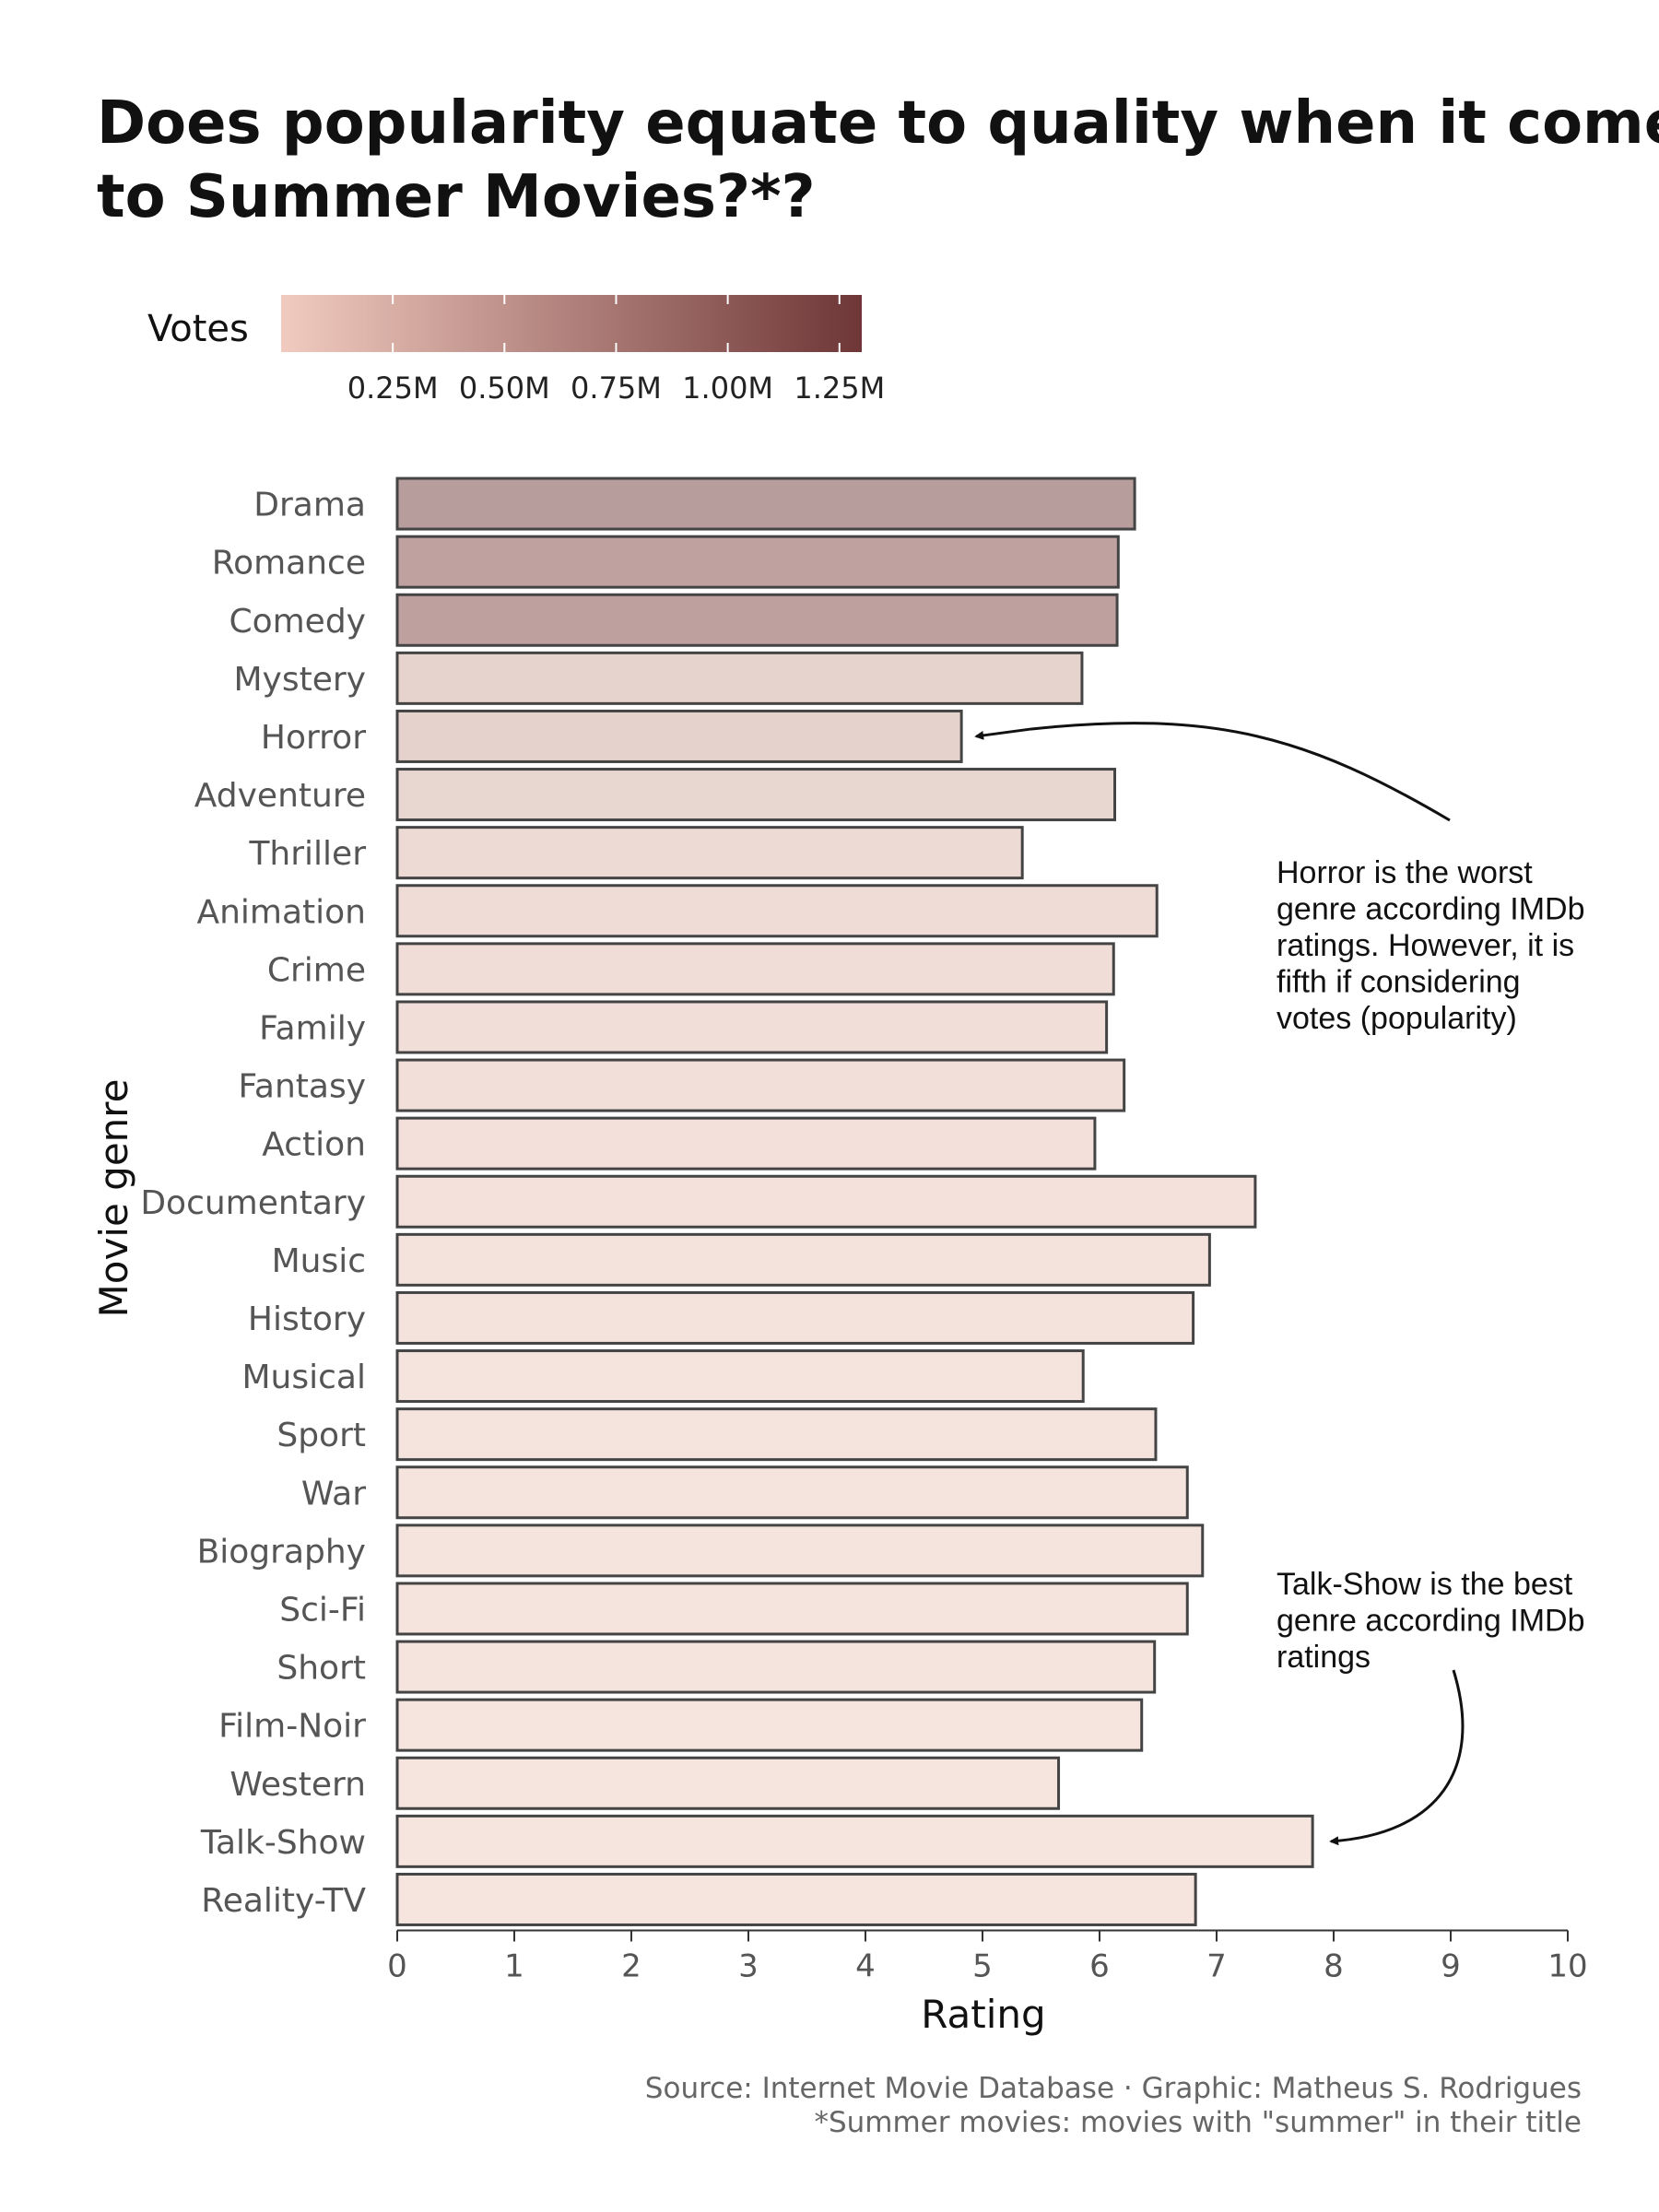  What do you see at coordinates (283, 1843) in the screenshot?
I see `y-tick-label: Talk-Show` at bounding box center [283, 1843].